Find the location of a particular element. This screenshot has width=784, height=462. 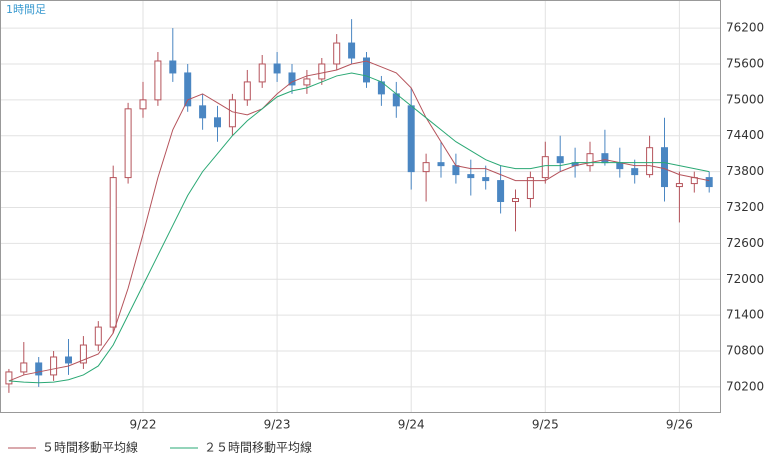

chart-title: 1時間足 is located at coordinates (26, 9).